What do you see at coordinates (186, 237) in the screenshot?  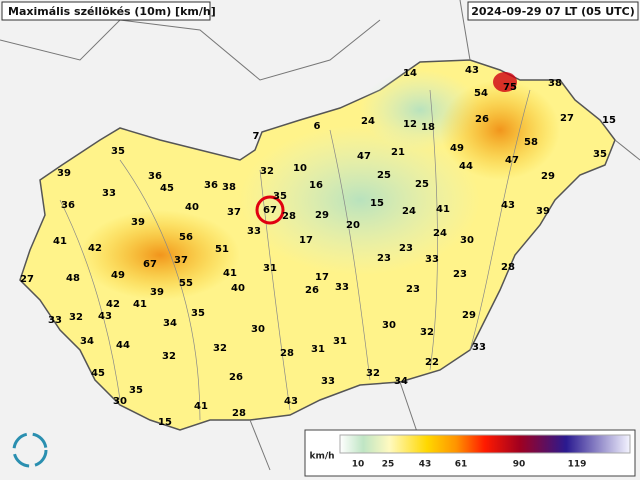 I see `station-value: 56` at bounding box center [186, 237].